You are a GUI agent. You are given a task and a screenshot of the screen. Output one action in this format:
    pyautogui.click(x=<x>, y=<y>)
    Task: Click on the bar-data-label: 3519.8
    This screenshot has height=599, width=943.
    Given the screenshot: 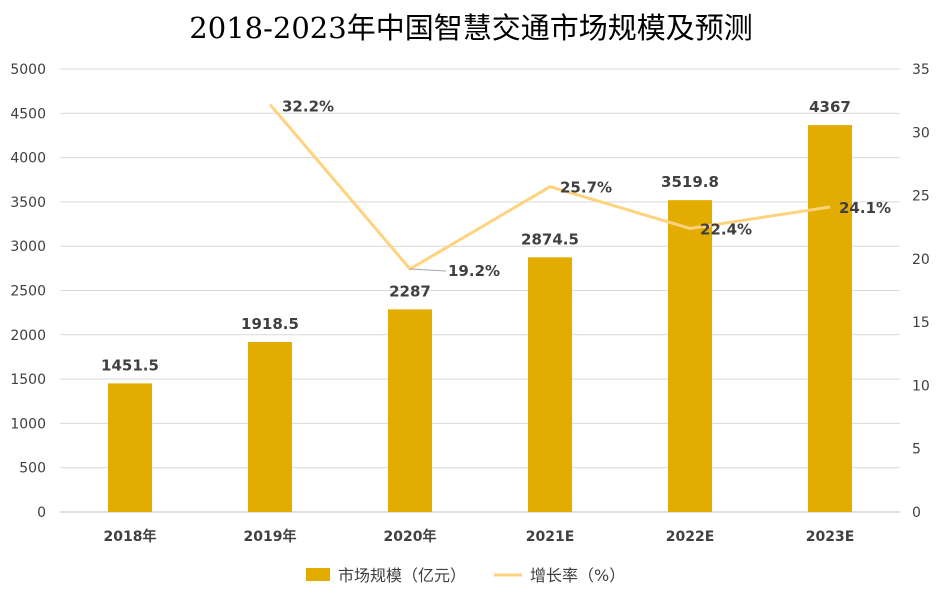 What is the action you would take?
    pyautogui.click(x=690, y=182)
    